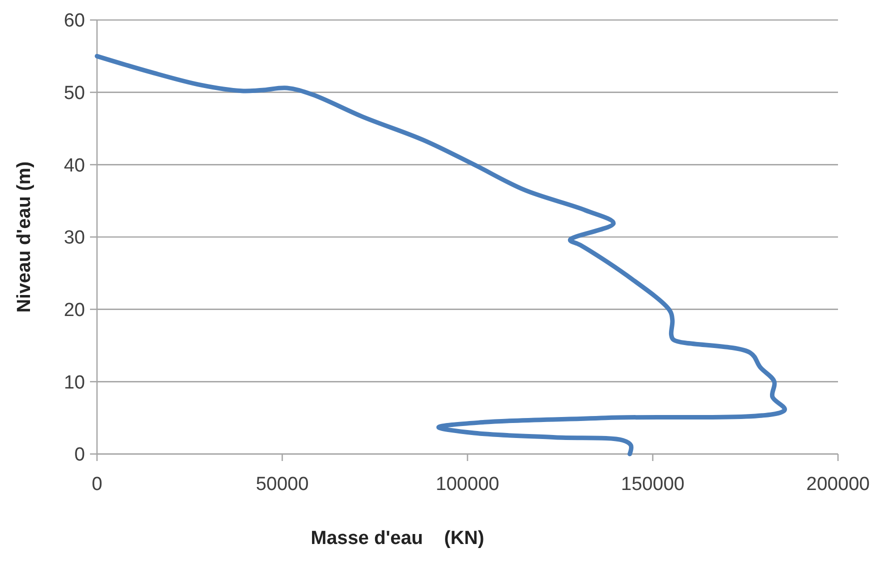 The image size is (880, 564). What do you see at coordinates (652, 484) in the screenshot?
I see `x-tick-label: 150000` at bounding box center [652, 484].